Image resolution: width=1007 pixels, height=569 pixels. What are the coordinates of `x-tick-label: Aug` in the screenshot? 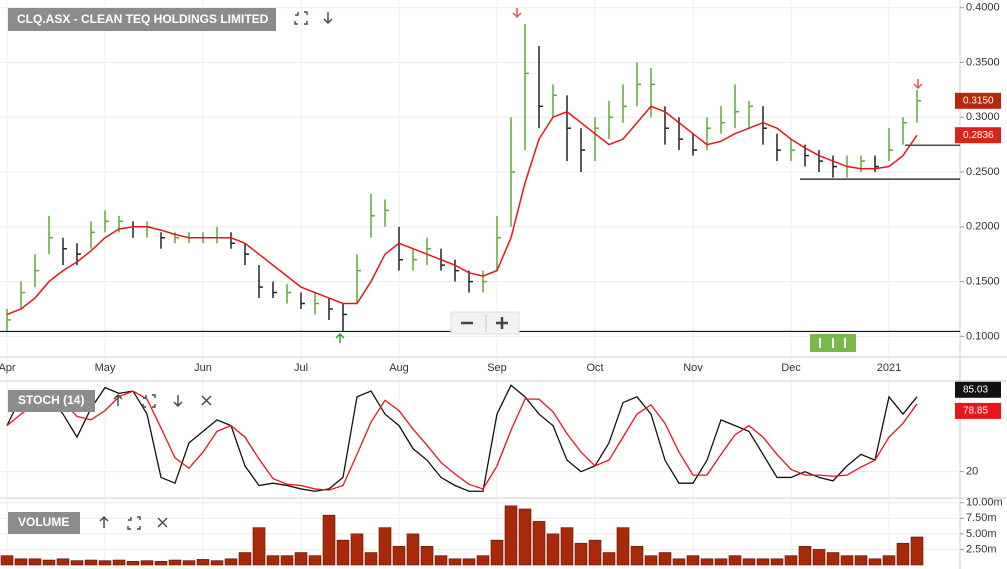 It's located at (399, 368).